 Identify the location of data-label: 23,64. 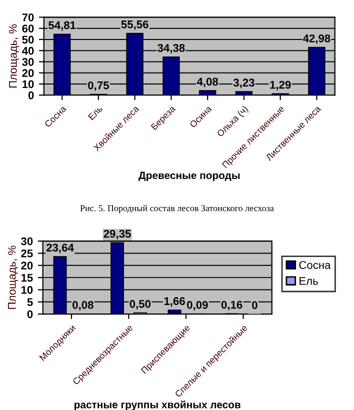
(60, 249).